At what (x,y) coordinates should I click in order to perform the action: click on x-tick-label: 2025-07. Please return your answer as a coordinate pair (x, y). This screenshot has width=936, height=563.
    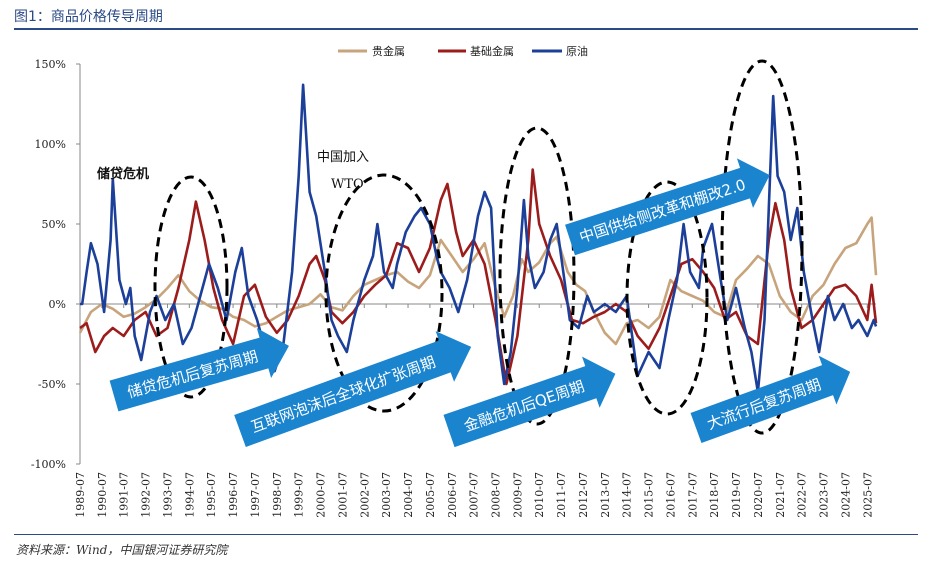
    Looking at the image, I should click on (867, 495).